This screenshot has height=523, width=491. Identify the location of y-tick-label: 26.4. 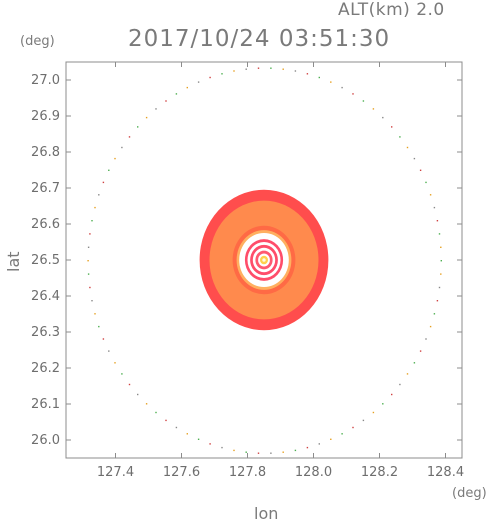
(45, 296).